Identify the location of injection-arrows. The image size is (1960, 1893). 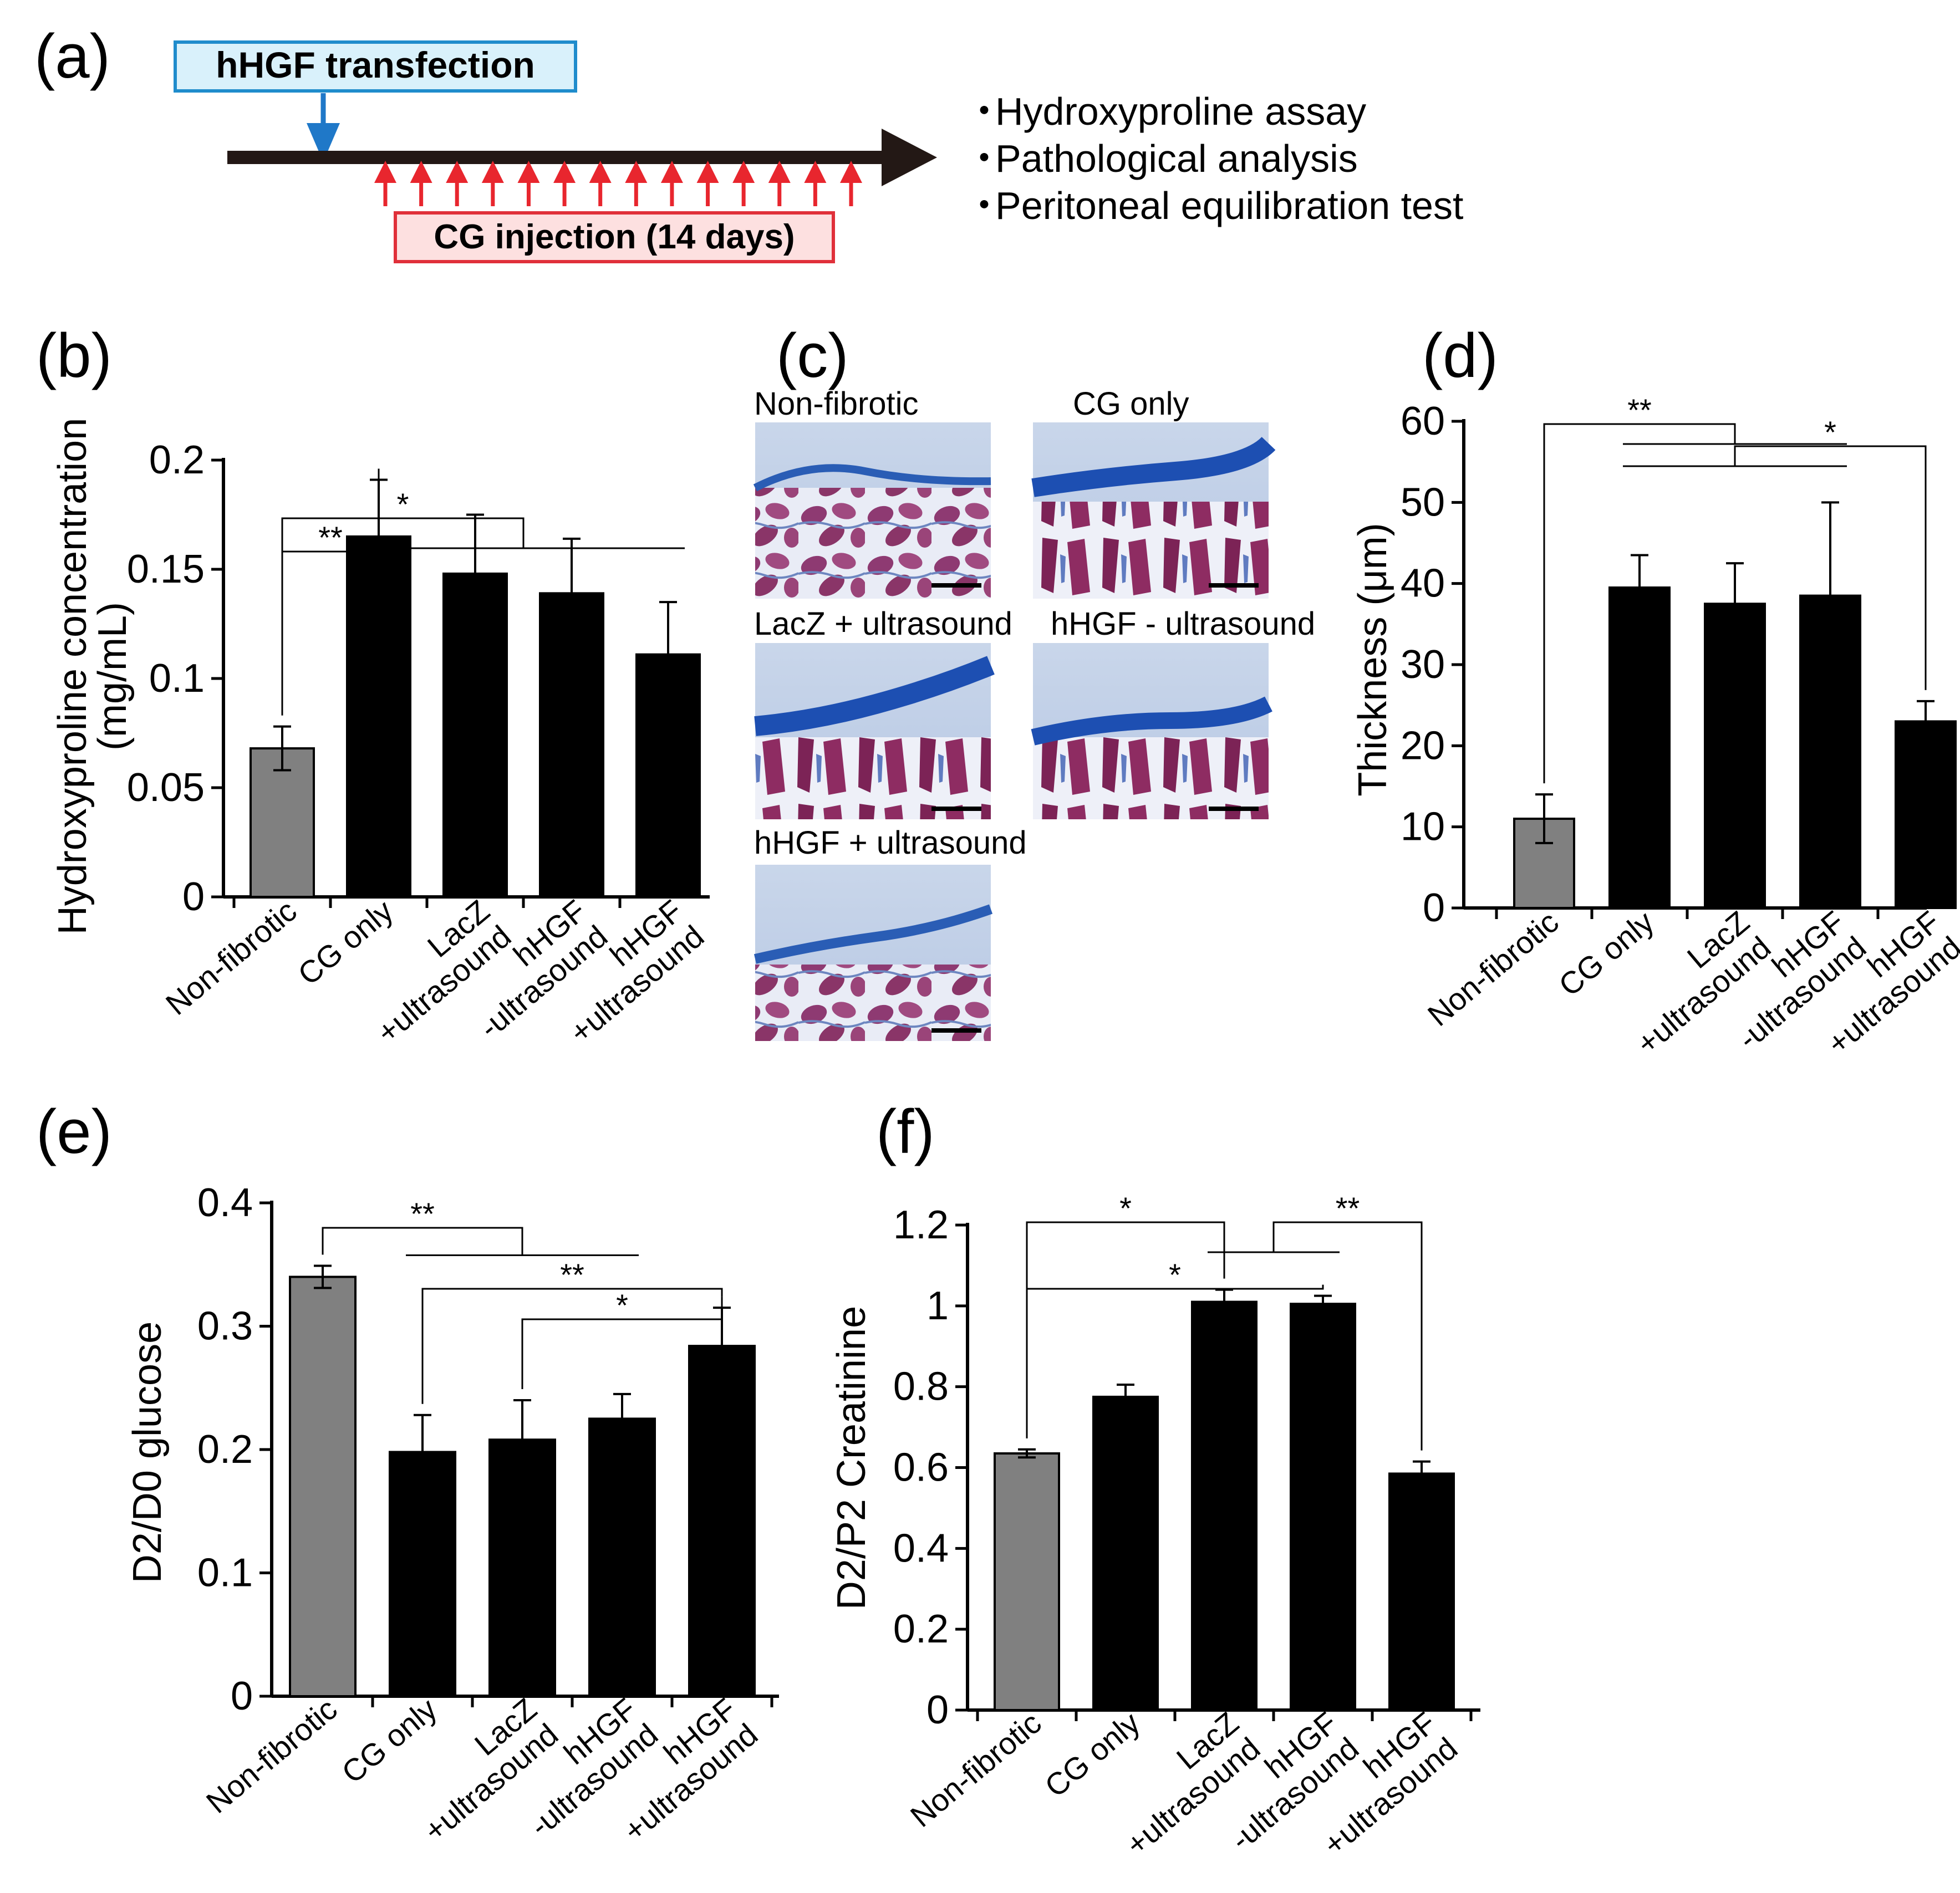
(618, 184).